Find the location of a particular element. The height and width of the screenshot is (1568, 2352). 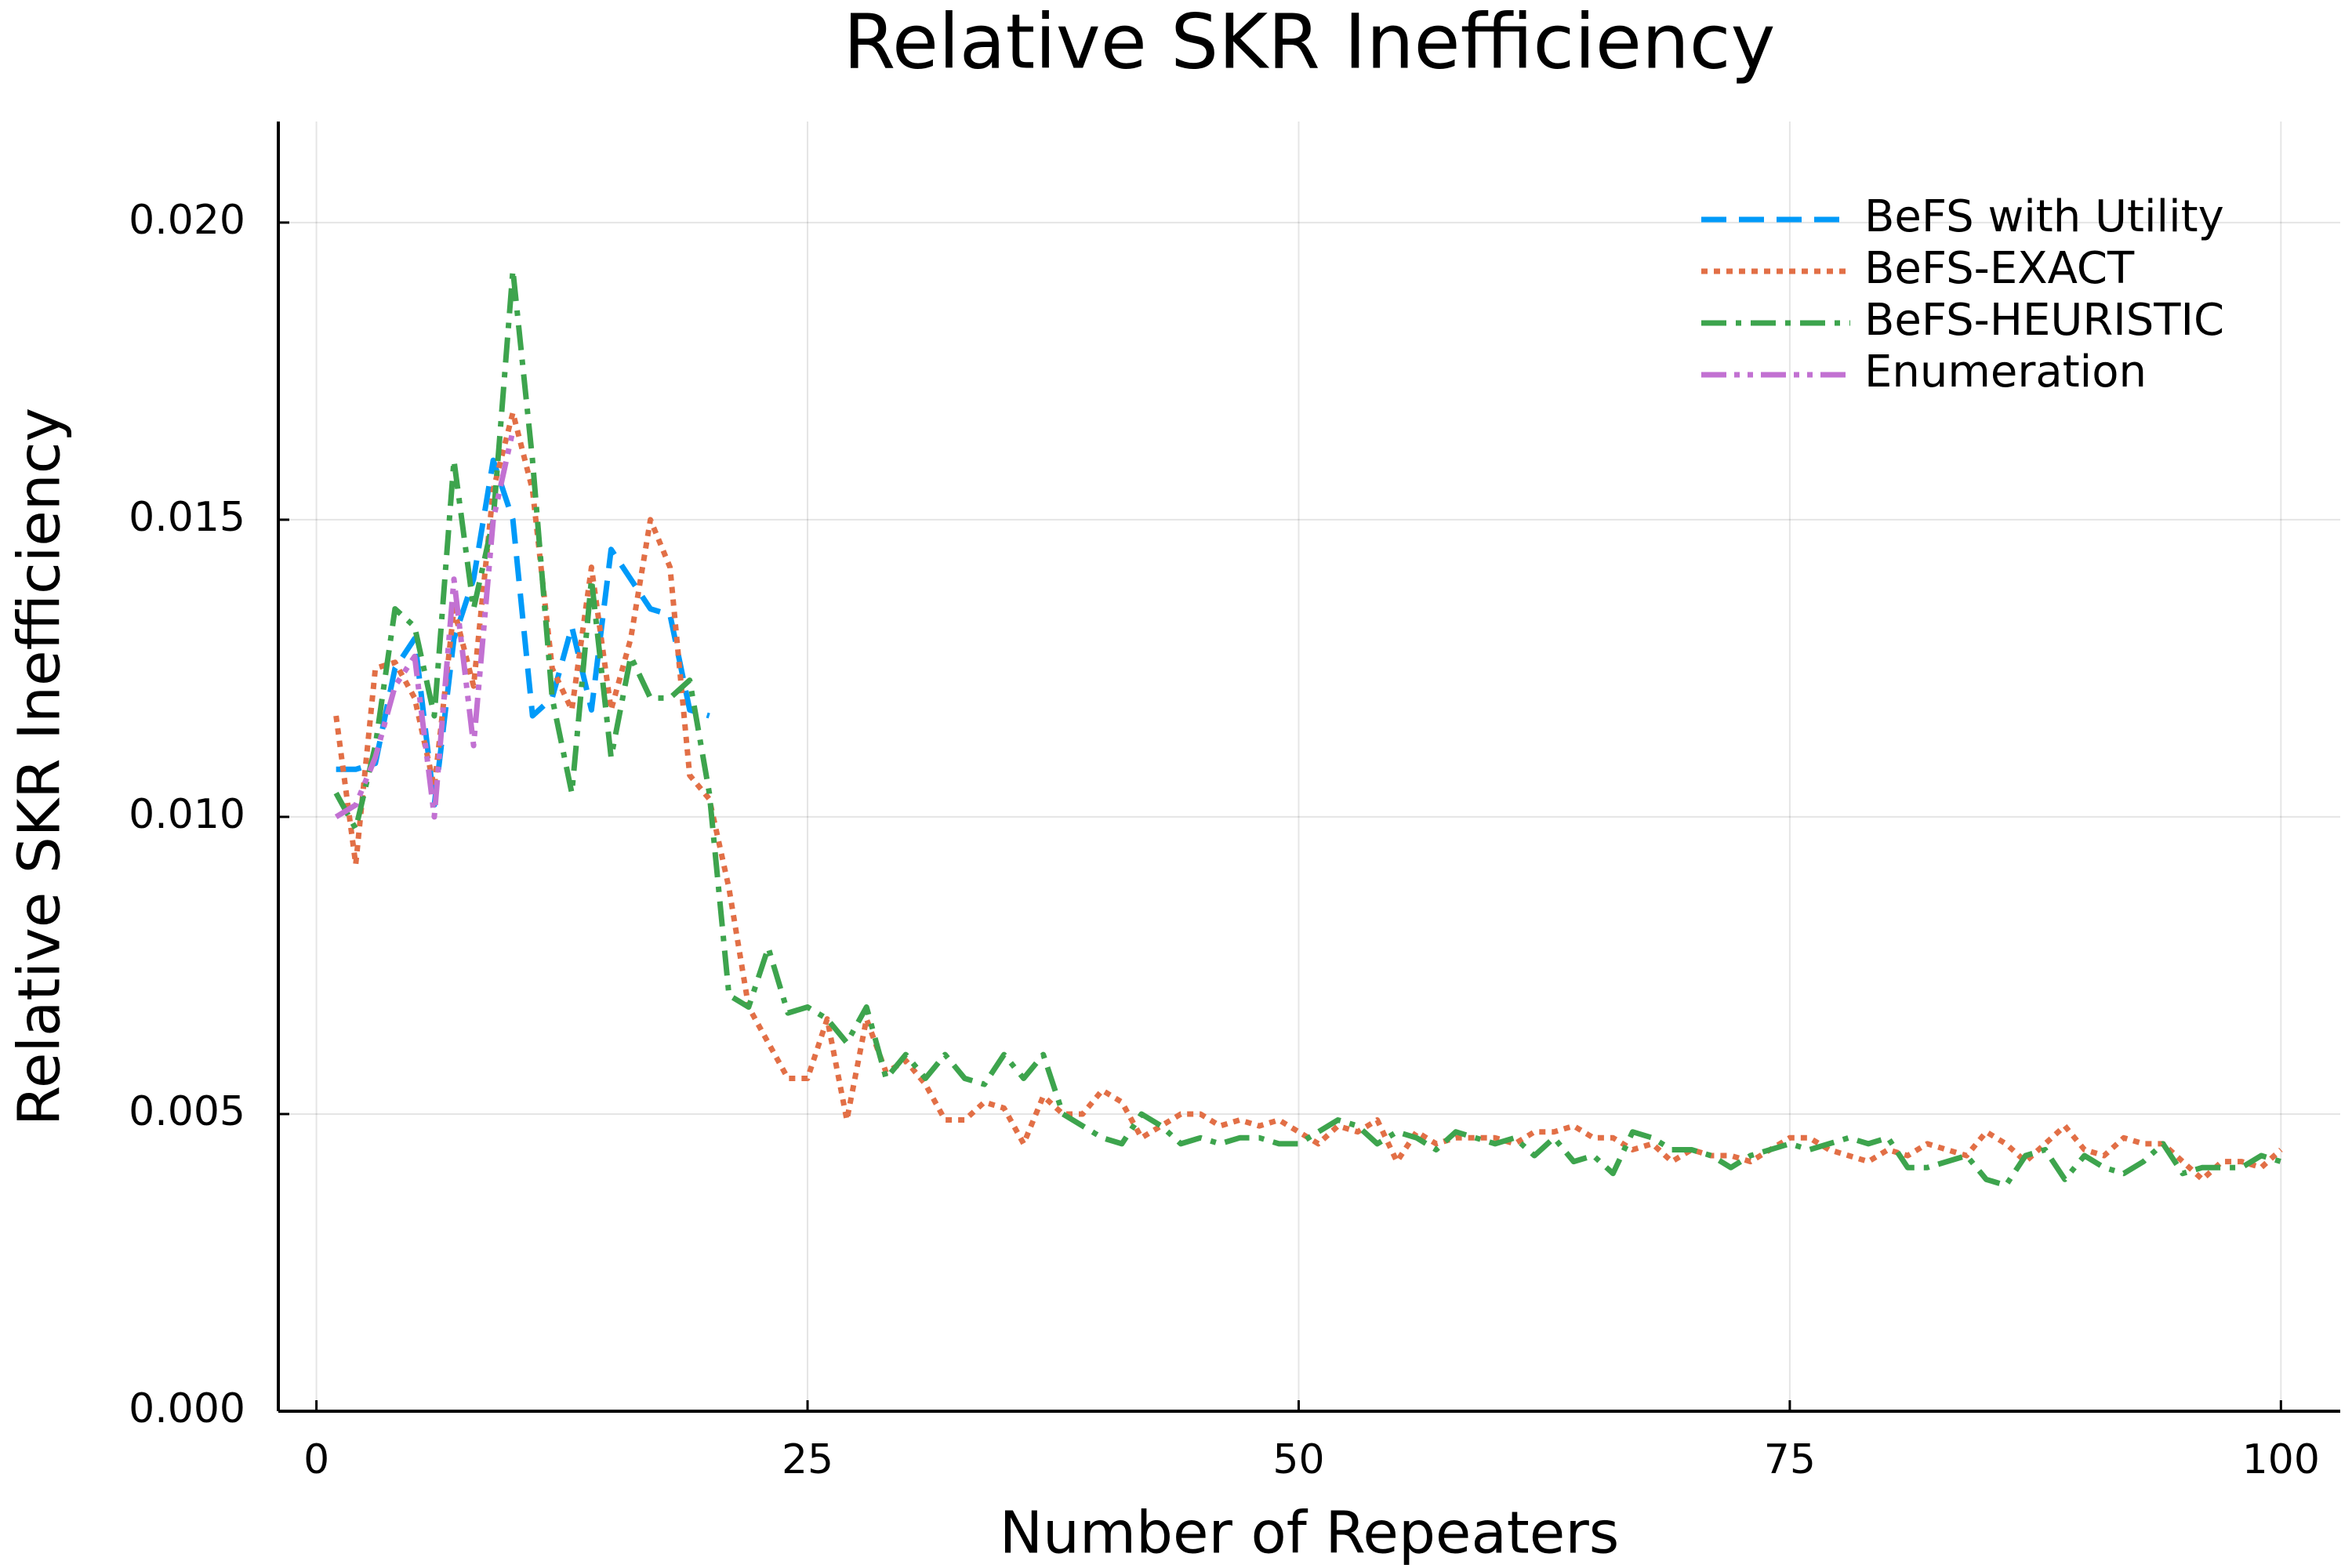

y-tick-label: 0.020 is located at coordinates (187, 220).